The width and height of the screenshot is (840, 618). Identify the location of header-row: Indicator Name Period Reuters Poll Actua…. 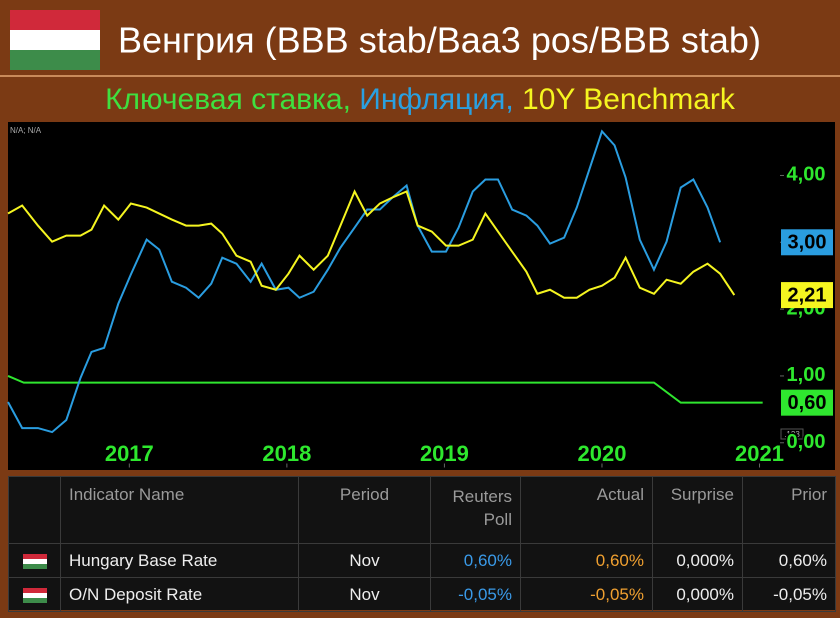
(422, 510).